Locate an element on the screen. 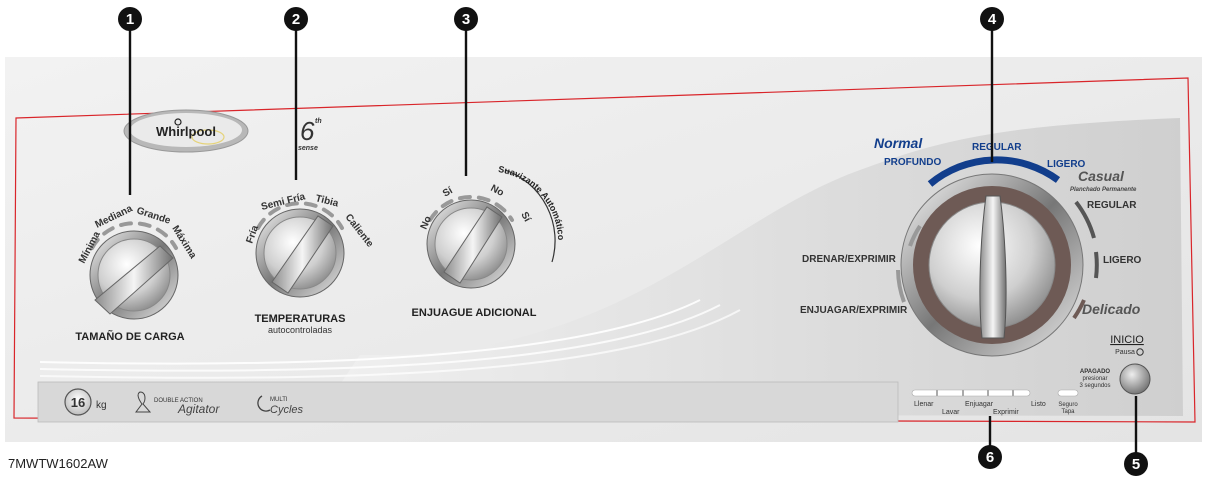  badge-strip is located at coordinates (468, 402).